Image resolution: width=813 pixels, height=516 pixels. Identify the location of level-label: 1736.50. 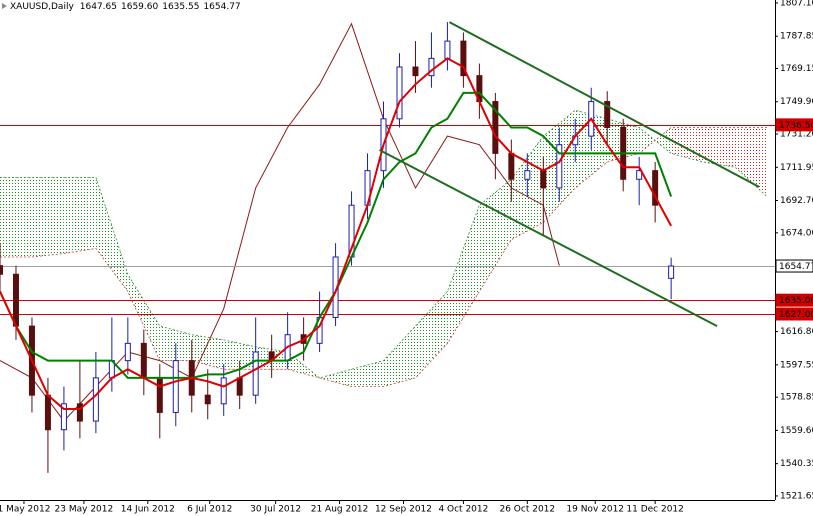
(796, 126).